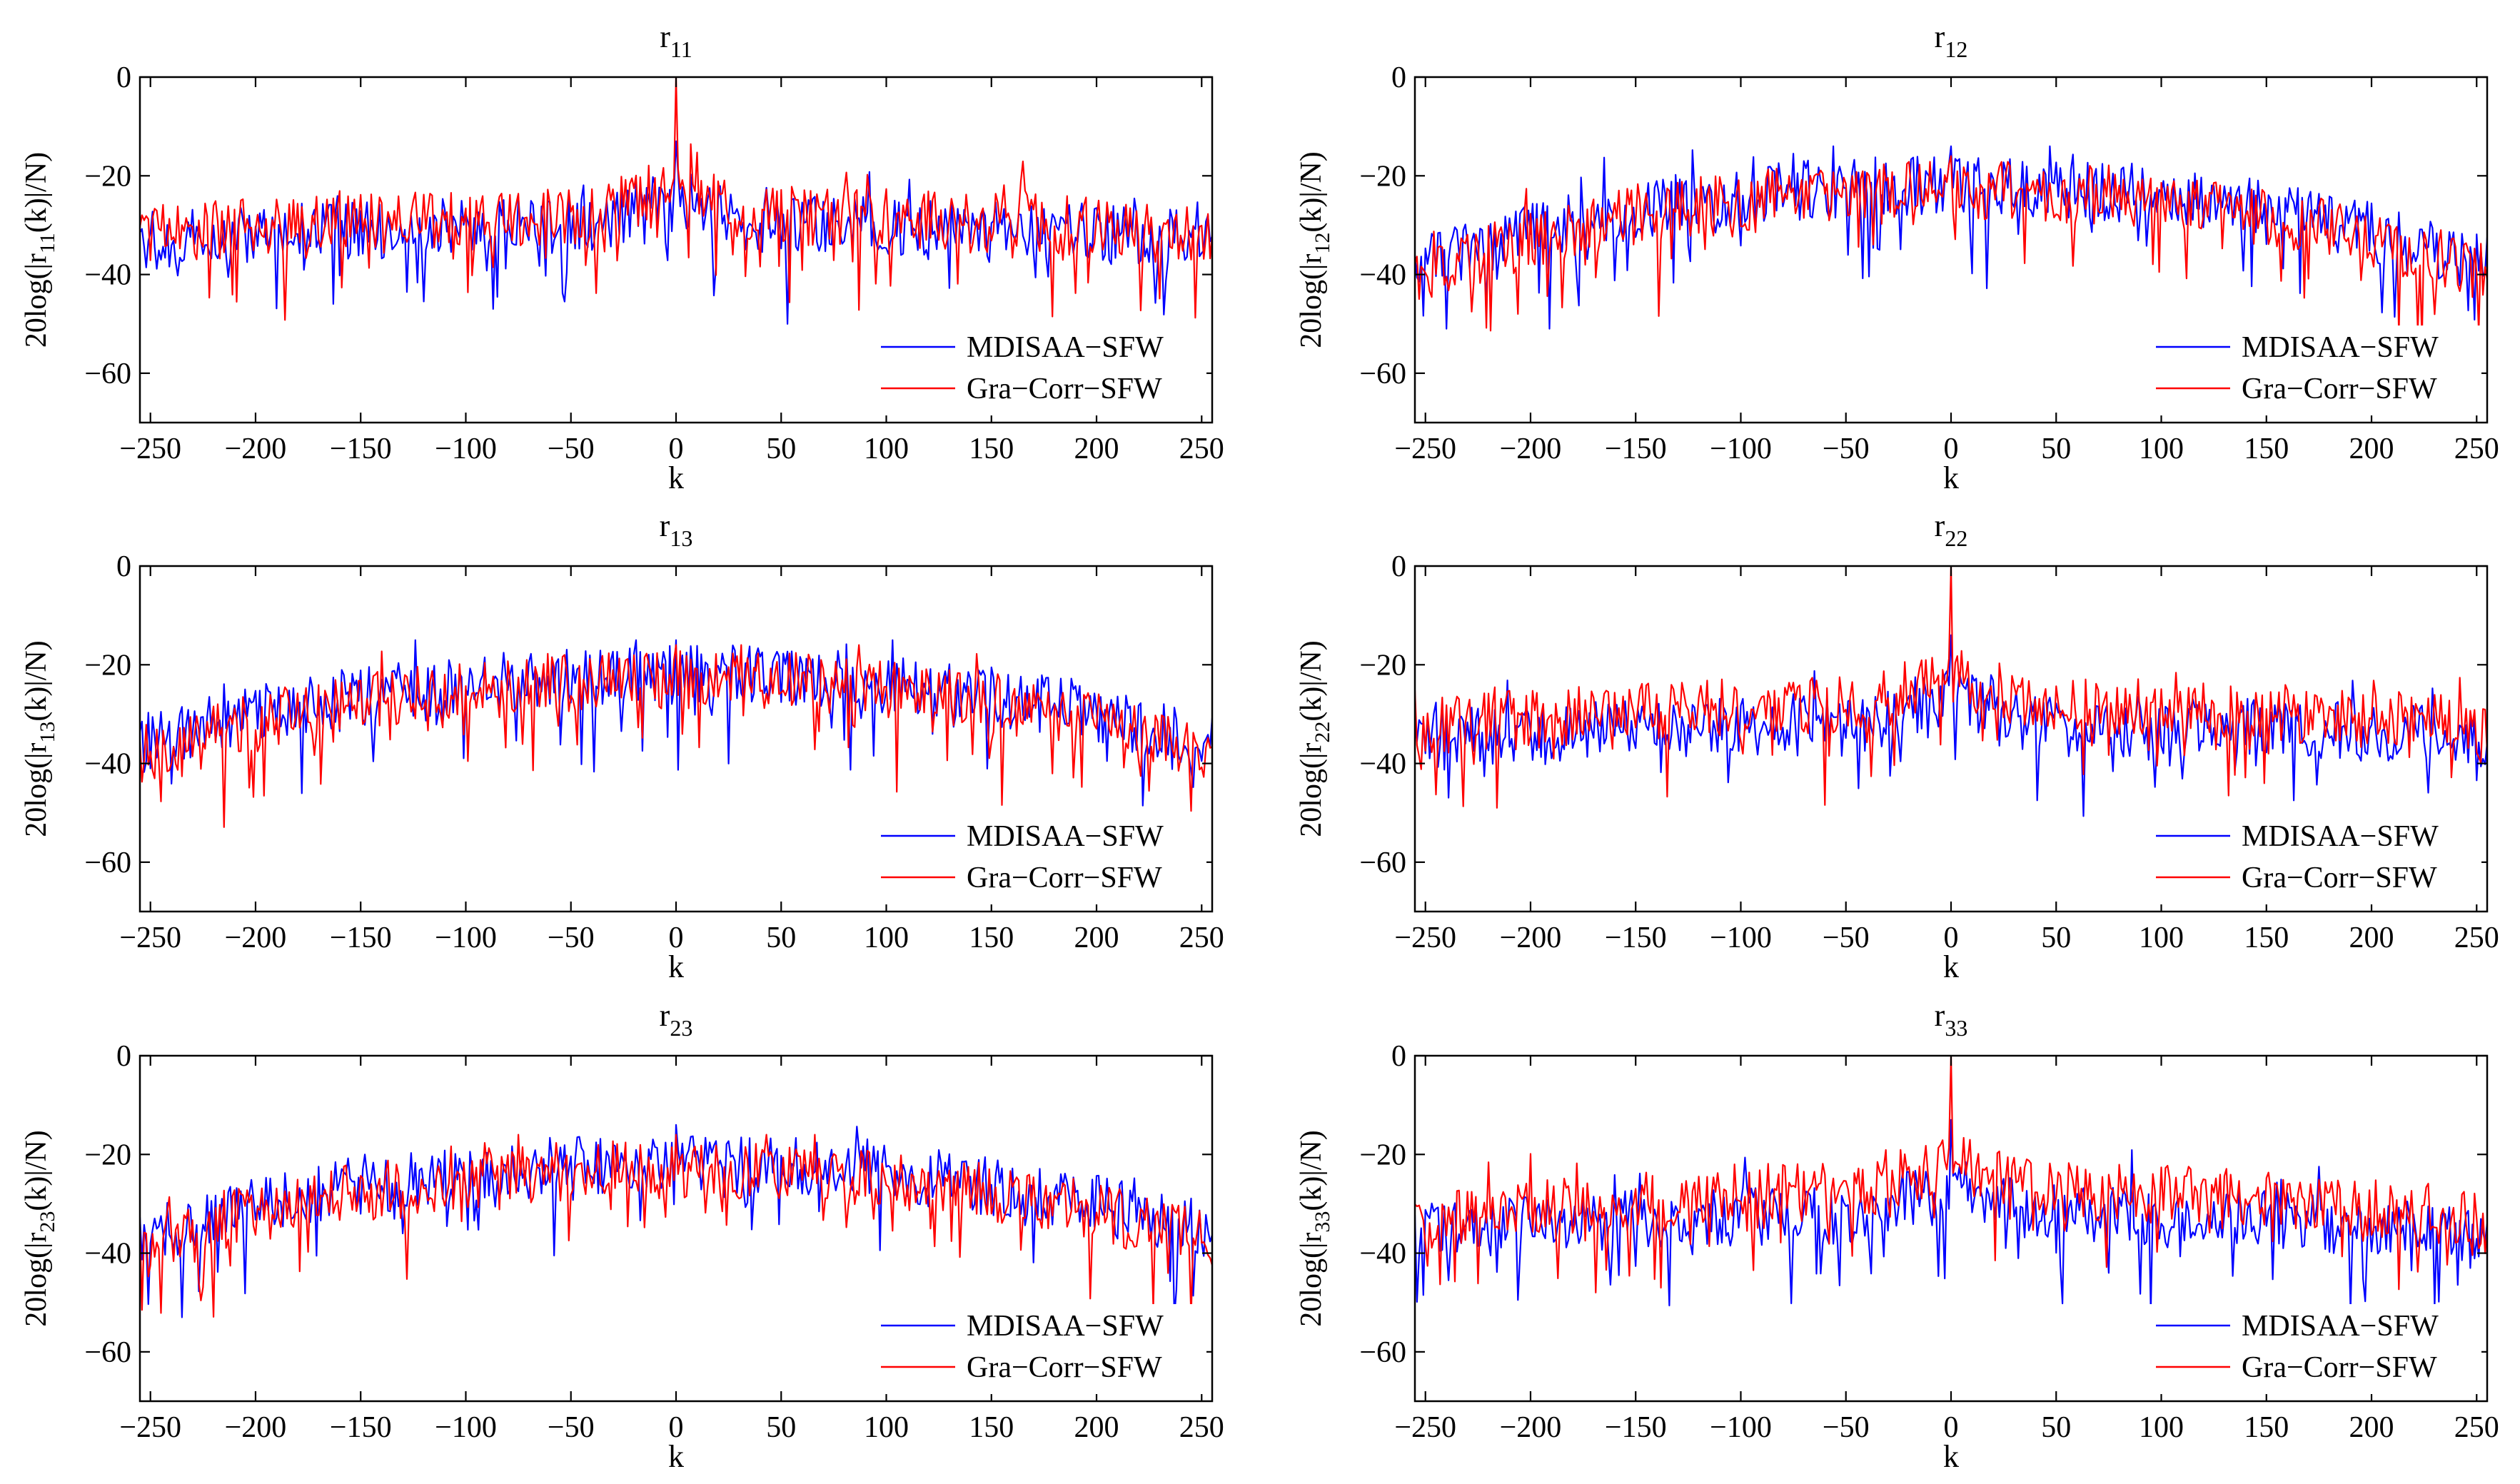 This screenshot has width=2520, height=1484. Describe the element at coordinates (1314, 1228) in the screenshot. I see `y-axis-label: 20log(|r33(k)|/N)` at that location.